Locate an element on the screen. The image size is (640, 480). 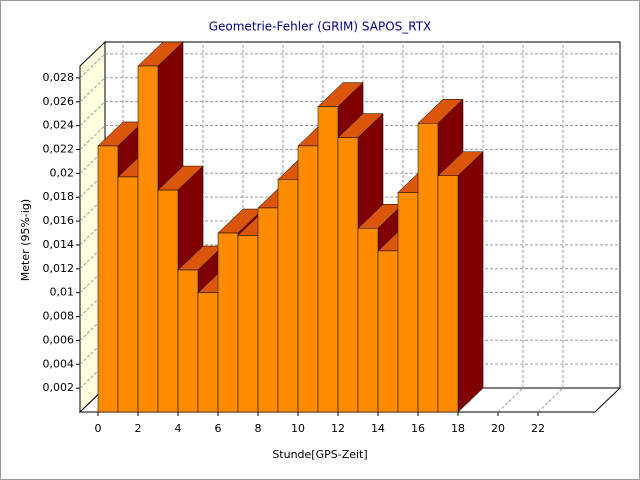
y-tick-label: 0,024 is located at coordinates (59, 125).